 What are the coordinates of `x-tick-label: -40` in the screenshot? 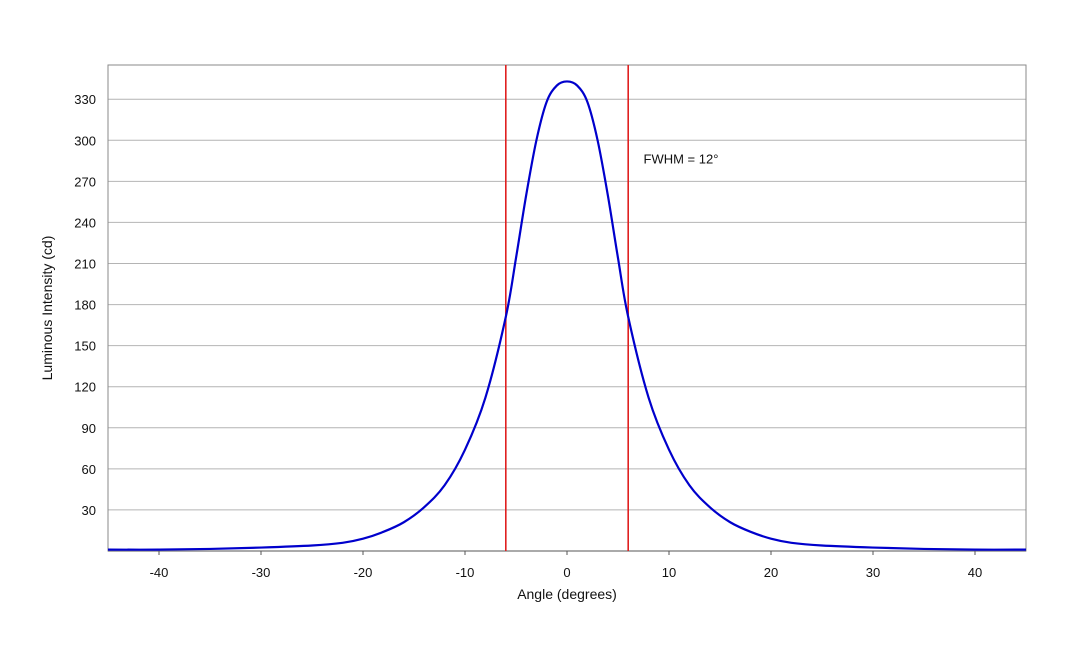 It's located at (159, 572).